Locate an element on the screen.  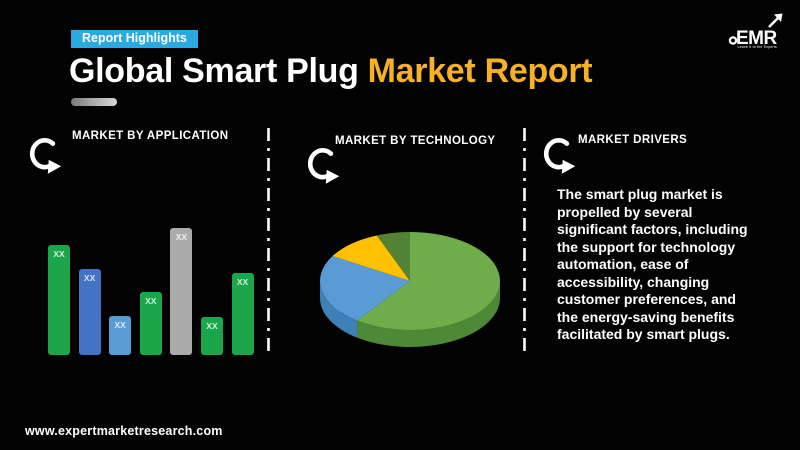
bar-2: XX is located at coordinates (89, 312).